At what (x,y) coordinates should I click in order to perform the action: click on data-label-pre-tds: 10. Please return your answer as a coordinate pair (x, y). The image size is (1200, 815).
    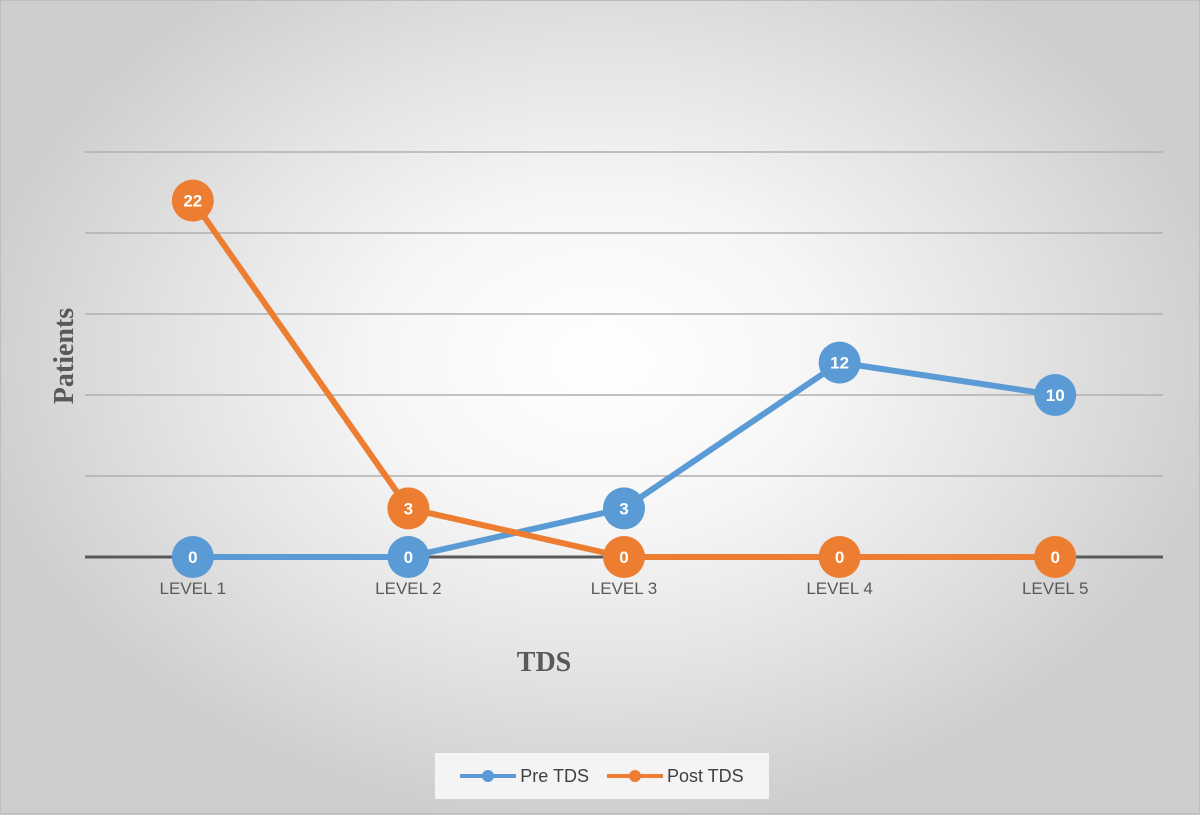
    Looking at the image, I should click on (1055, 395).